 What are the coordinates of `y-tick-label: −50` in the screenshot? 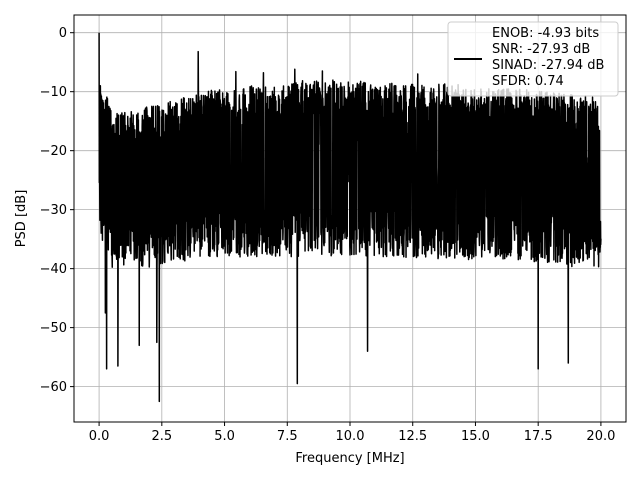 It's located at (53, 328).